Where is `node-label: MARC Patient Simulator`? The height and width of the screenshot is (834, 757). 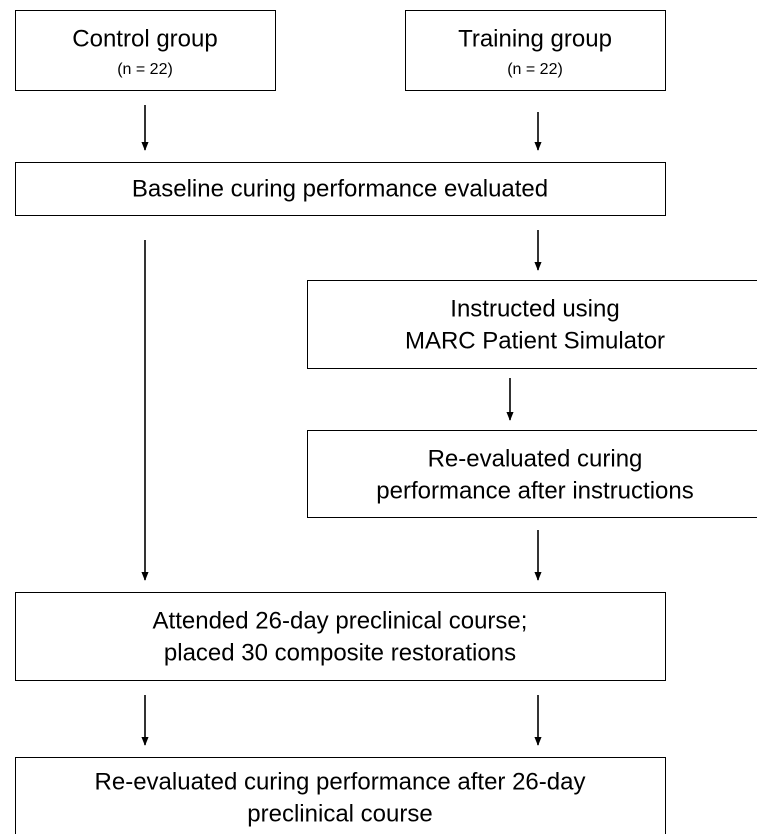
node-label: MARC Patient Simulator is located at coordinates (535, 340).